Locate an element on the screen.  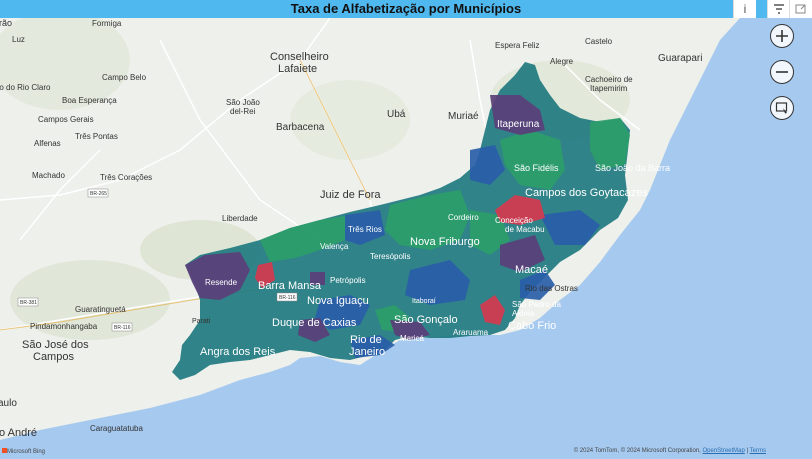
label-marica: Maricá is located at coordinates (412, 338).